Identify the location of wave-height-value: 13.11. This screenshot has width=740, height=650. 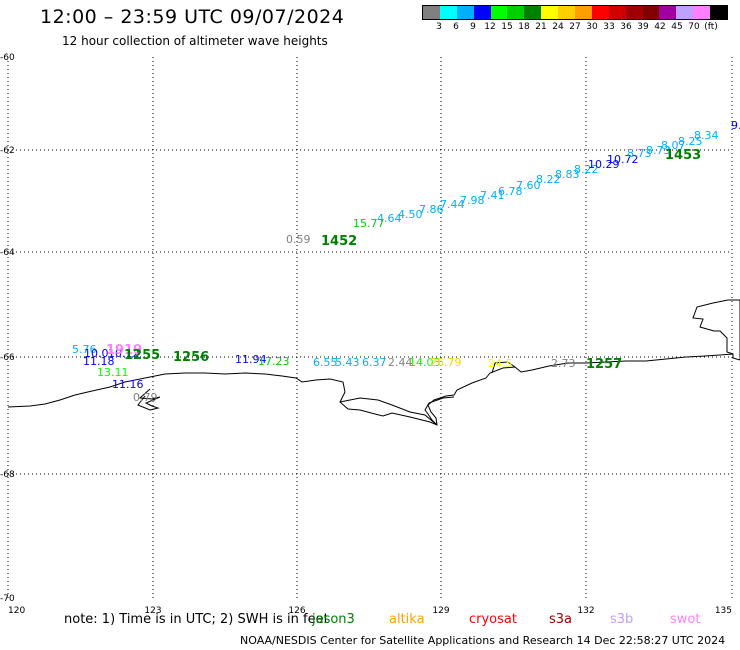
(113, 372).